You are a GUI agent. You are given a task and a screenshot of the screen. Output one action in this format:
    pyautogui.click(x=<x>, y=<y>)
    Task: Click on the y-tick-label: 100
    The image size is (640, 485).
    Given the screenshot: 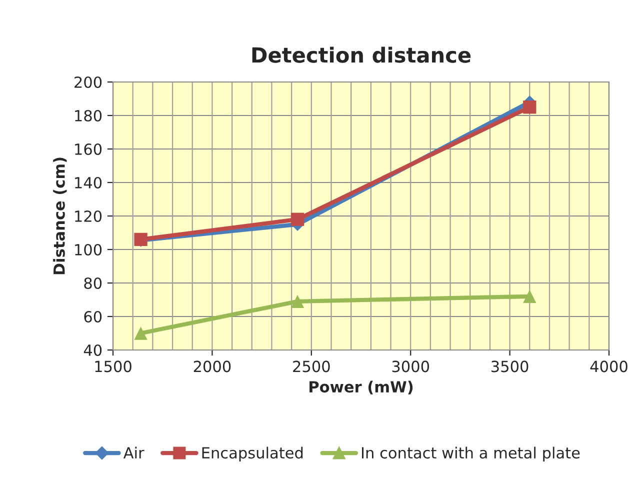 What is the action you would take?
    pyautogui.click(x=88, y=250)
    